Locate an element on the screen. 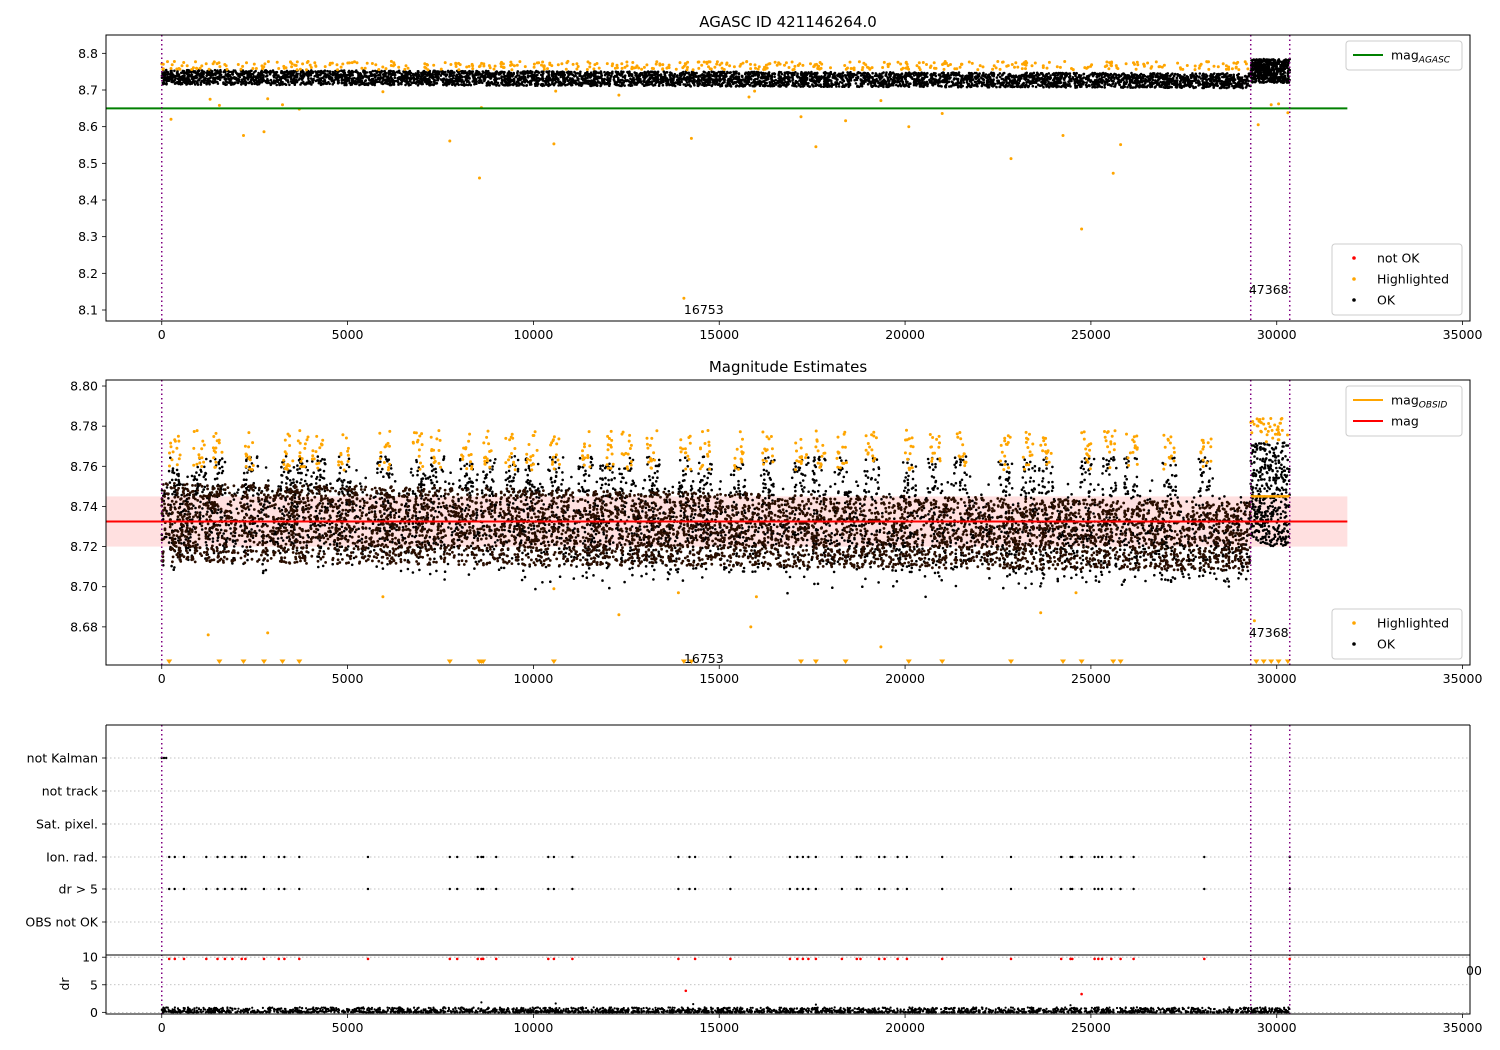  not-ok-points is located at coordinates (729, 976).